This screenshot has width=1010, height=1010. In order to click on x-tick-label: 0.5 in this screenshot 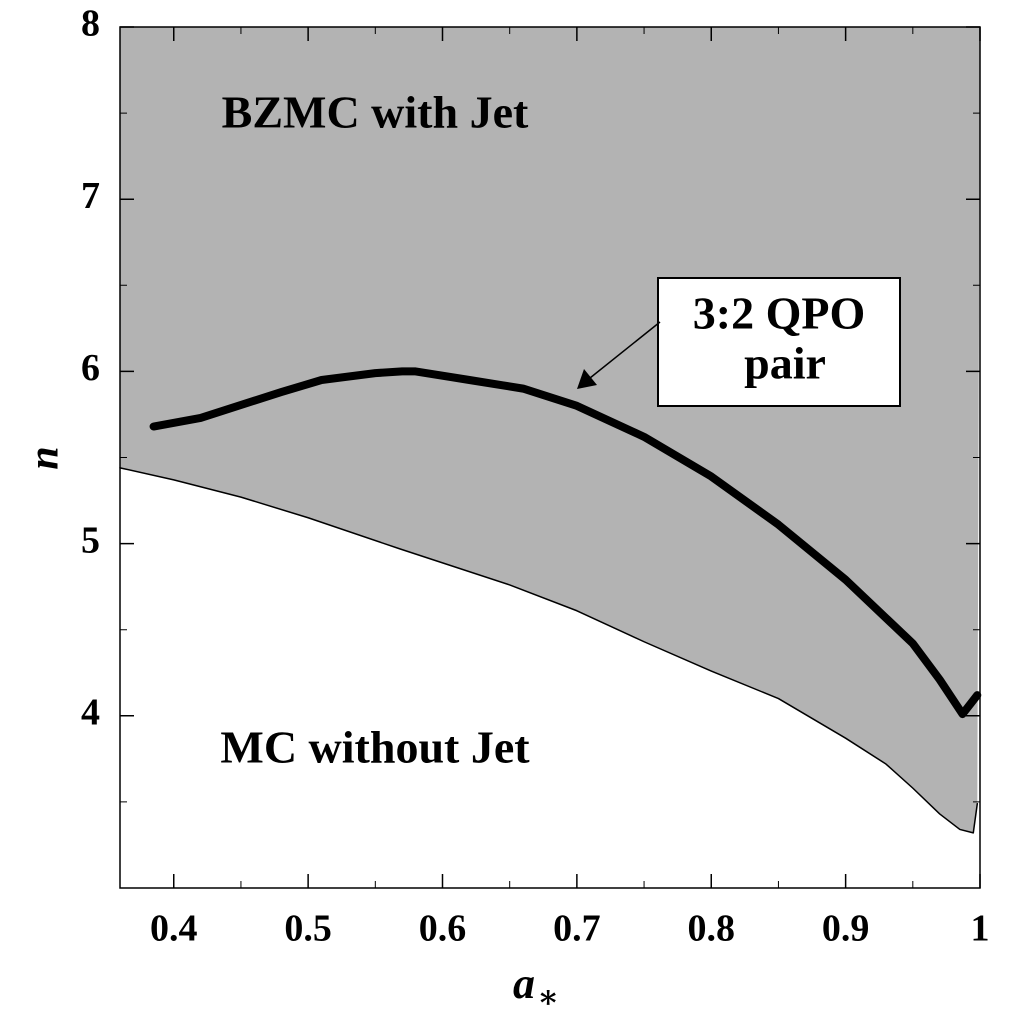, I will do `click(308, 929)`.